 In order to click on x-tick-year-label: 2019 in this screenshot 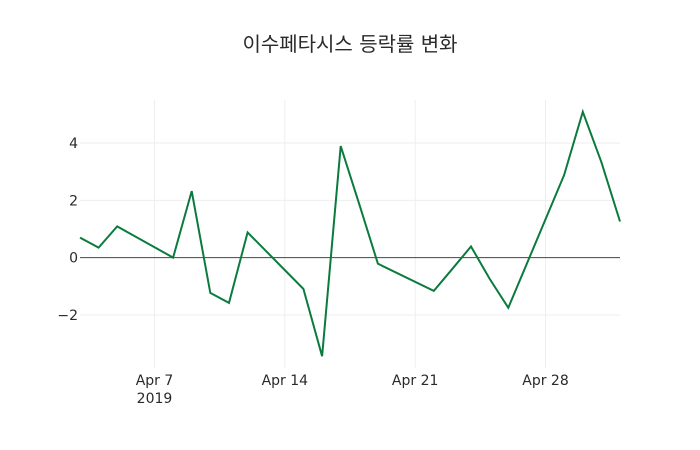, I will do `click(155, 399)`.